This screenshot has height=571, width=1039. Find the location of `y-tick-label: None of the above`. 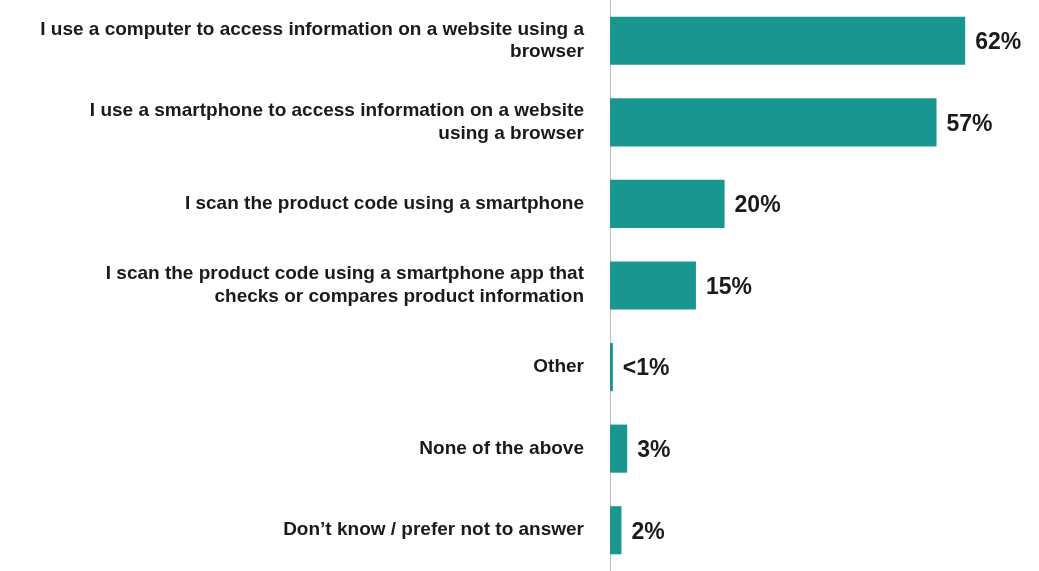

y-tick-label: None of the above is located at coordinates (501, 447).